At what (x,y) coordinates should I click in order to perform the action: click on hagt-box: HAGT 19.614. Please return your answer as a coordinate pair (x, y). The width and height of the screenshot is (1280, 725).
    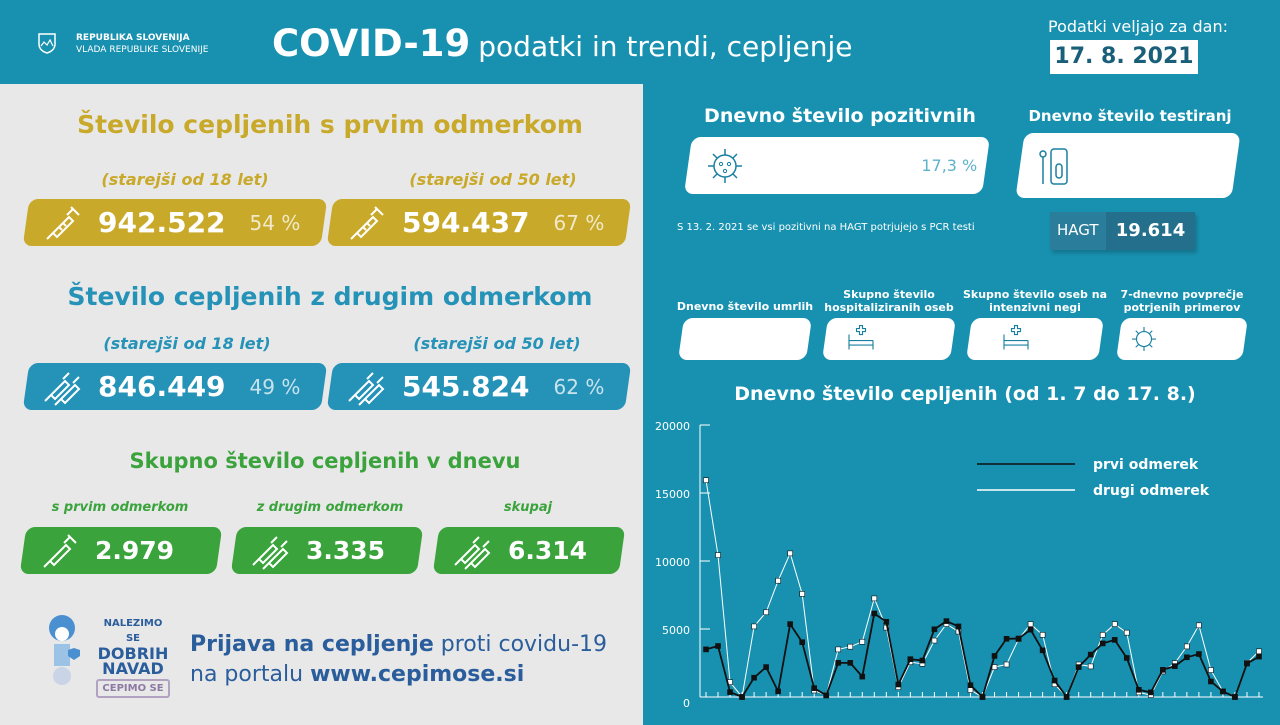
    Looking at the image, I should click on (1122, 231).